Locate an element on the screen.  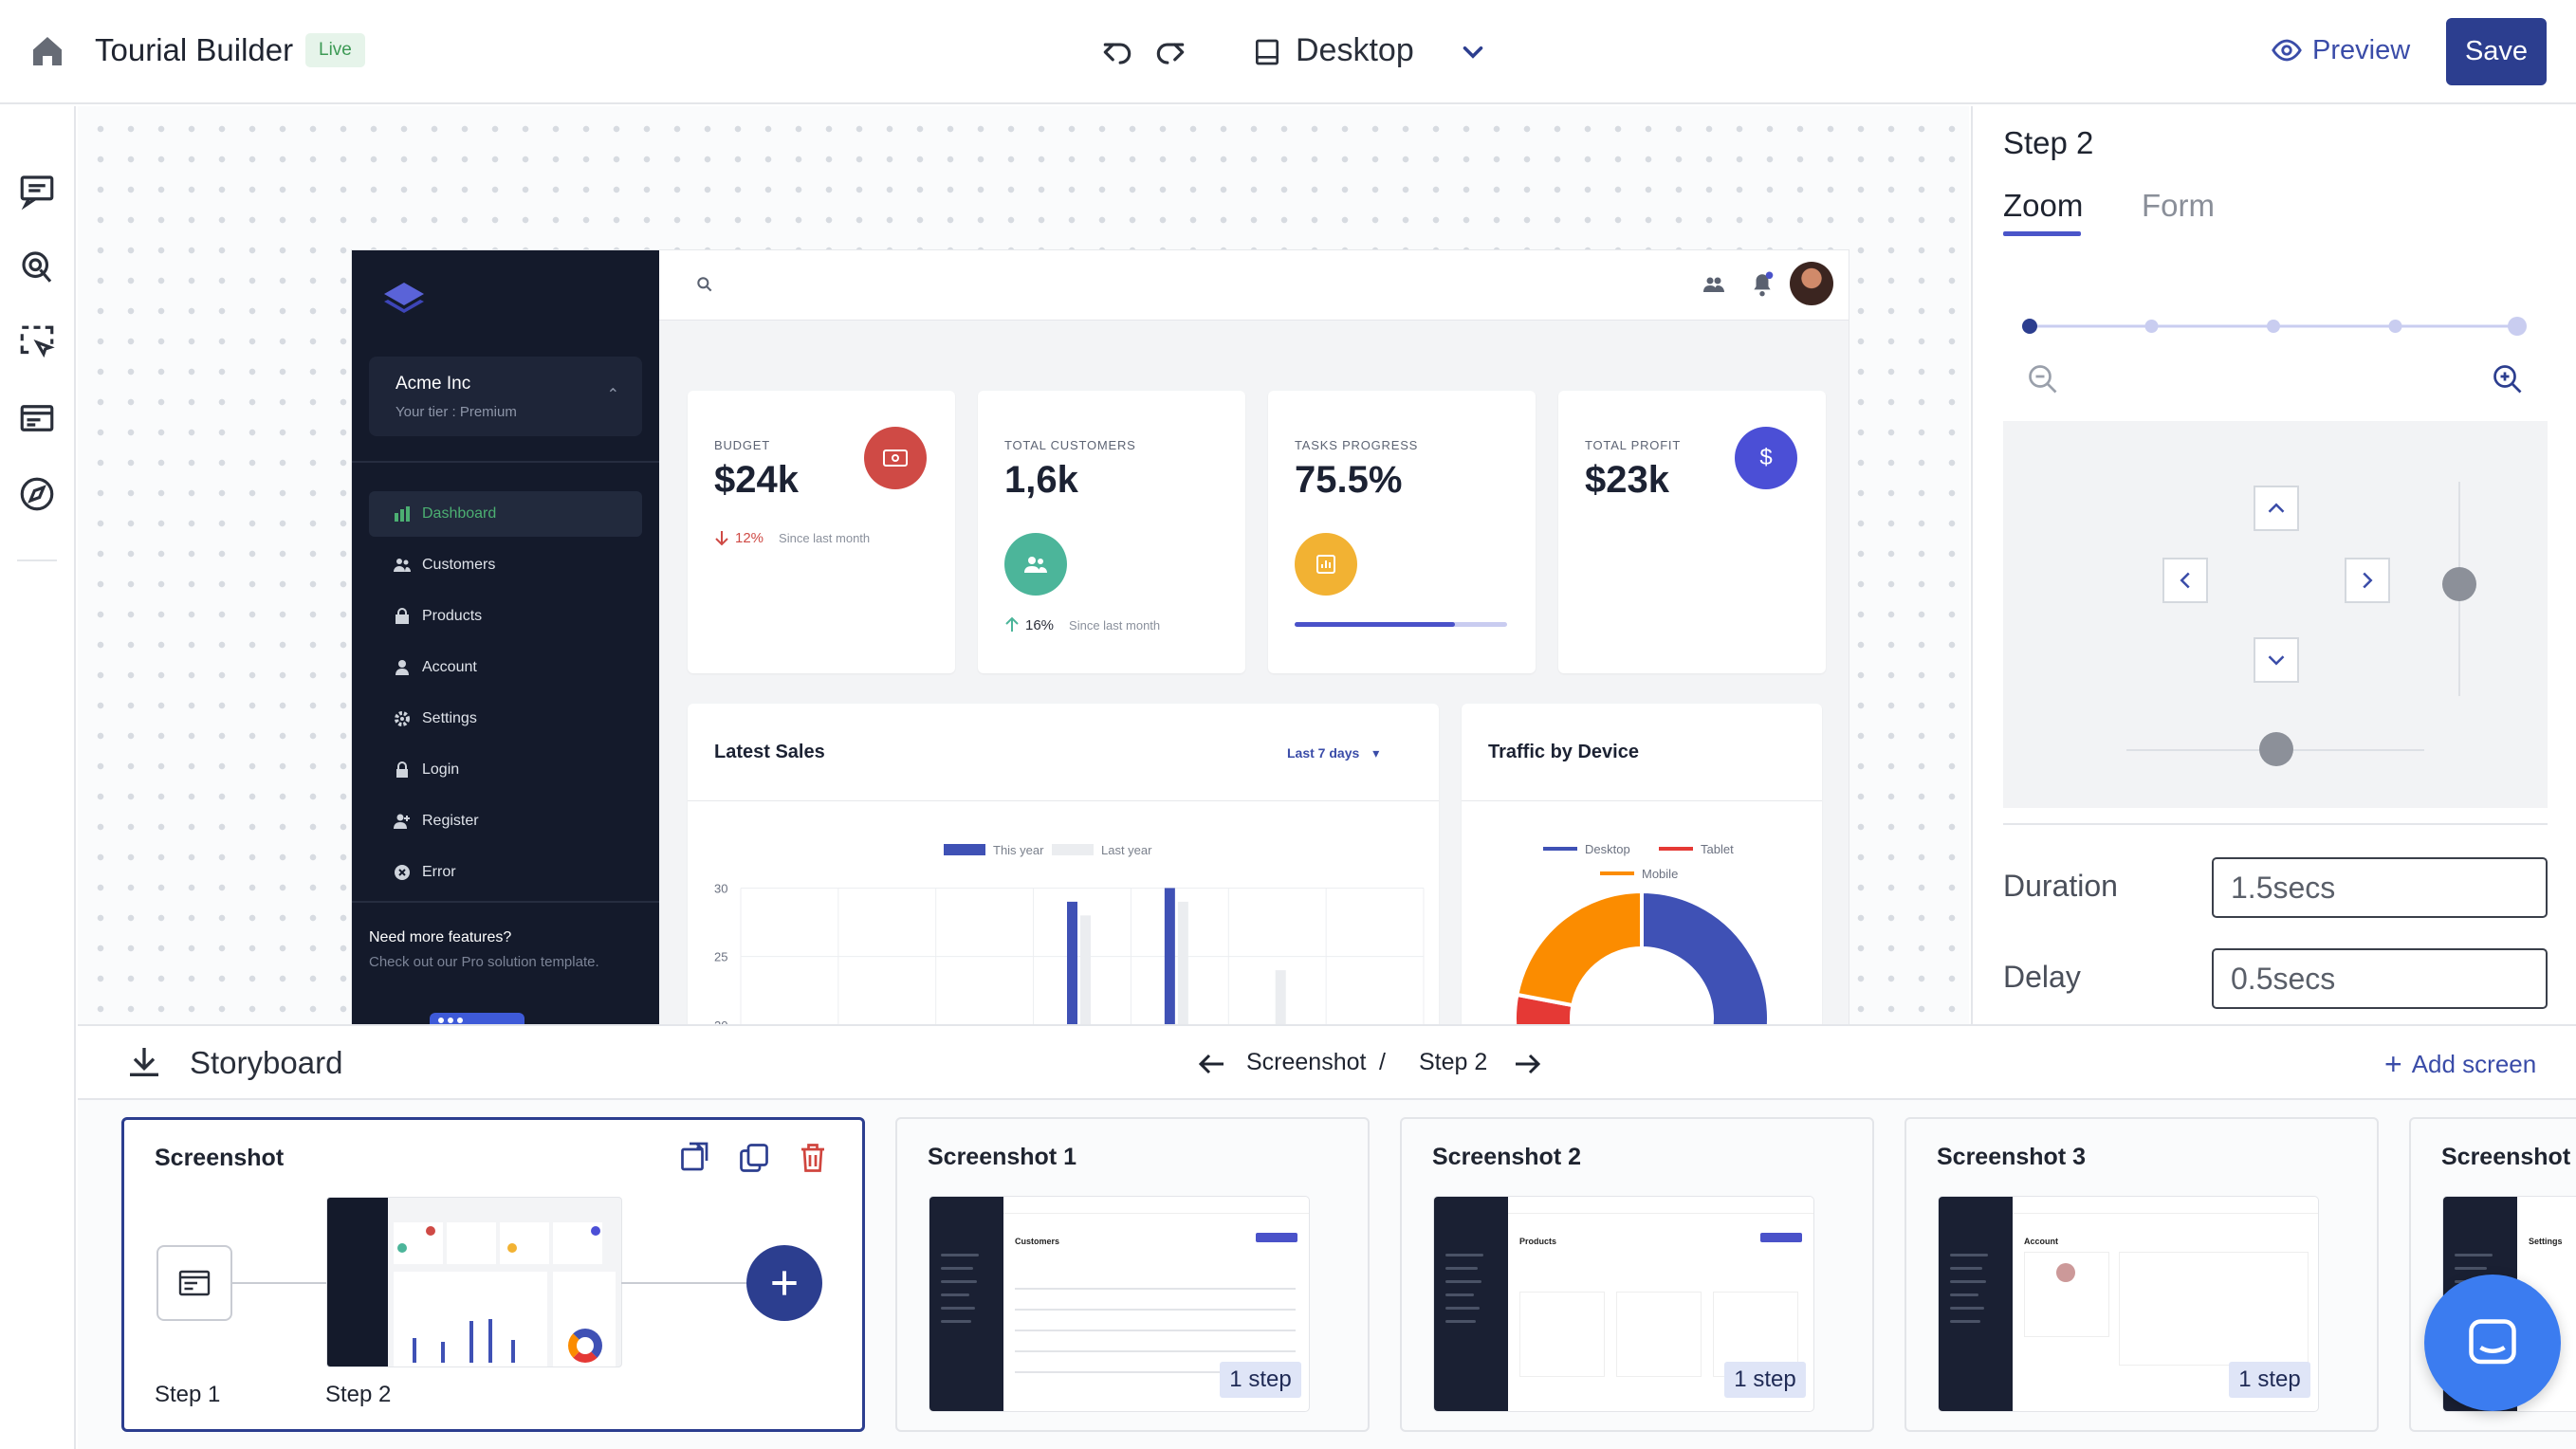
step-2-thumbnail is located at coordinates (474, 1282).